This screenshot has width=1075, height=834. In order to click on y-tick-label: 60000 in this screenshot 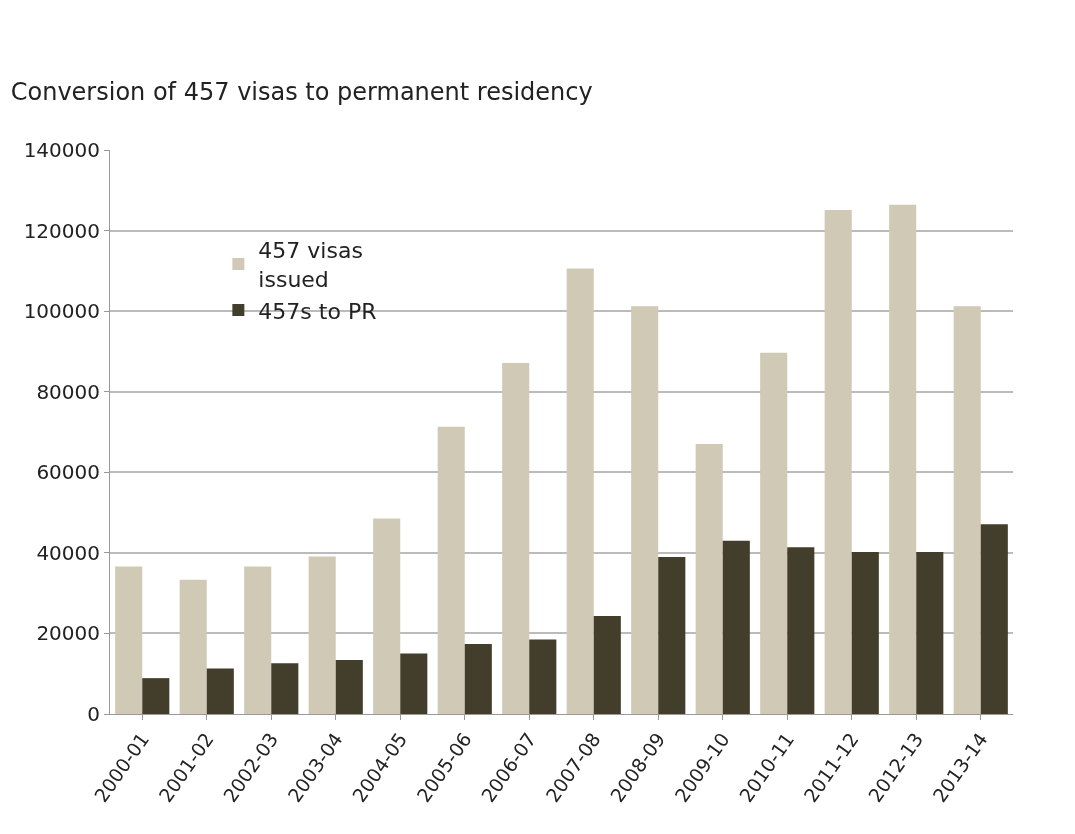, I will do `click(68, 472)`.